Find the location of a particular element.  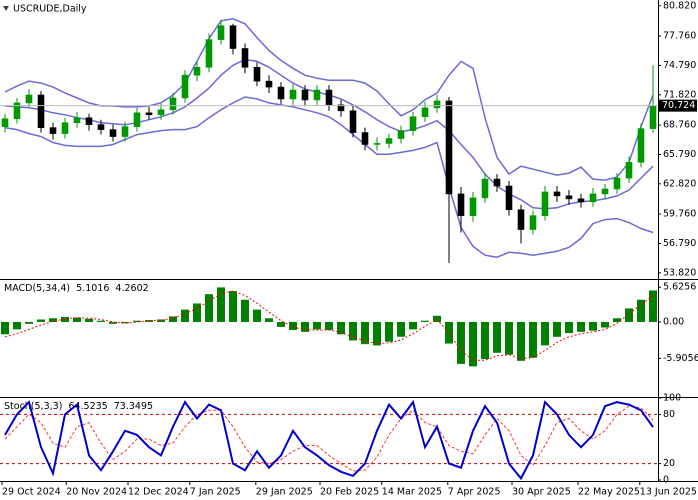

x-tick-label: 20 Feb 2025 is located at coordinates (349, 492).